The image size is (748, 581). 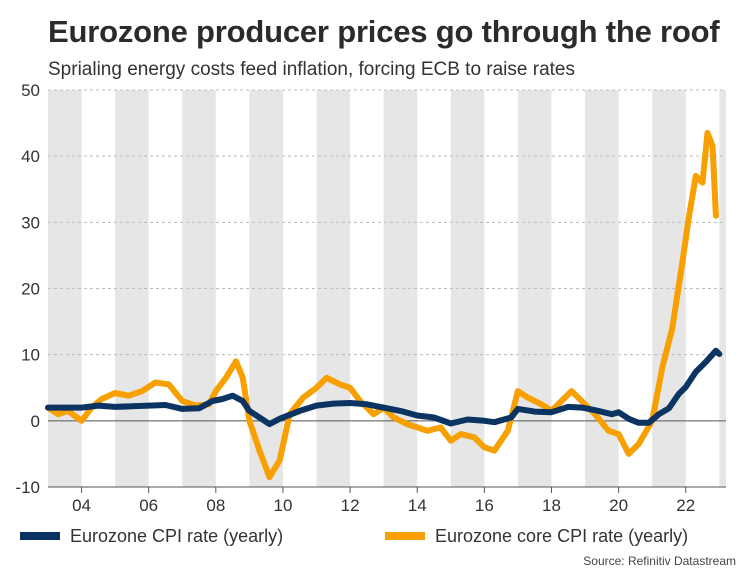 What do you see at coordinates (40, 536) in the screenshot?
I see `legend-swatch-cpi` at bounding box center [40, 536].